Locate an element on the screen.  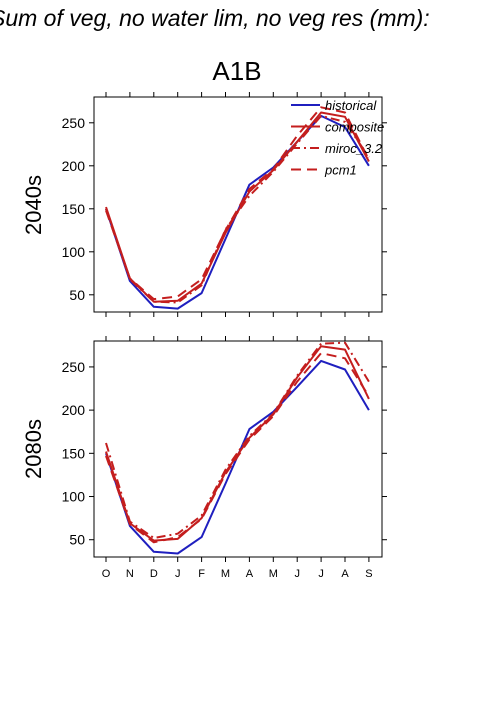
month-label: N is located at coordinates (130, 574).